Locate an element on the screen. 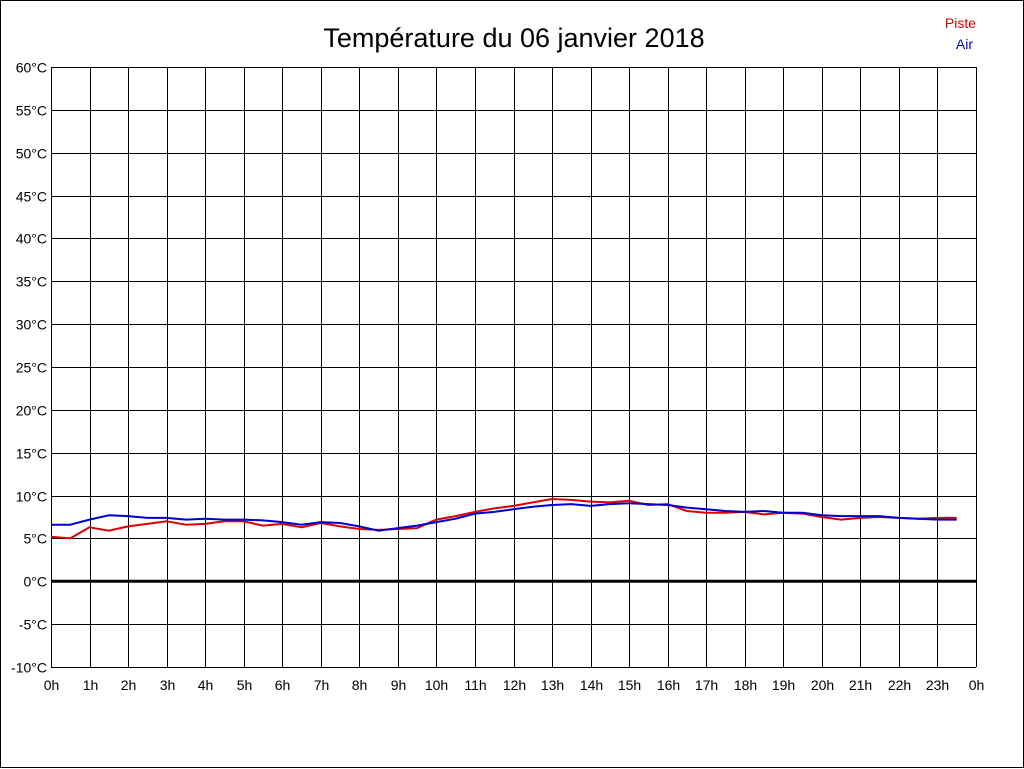 The height and width of the screenshot is (769, 1024). x-tick-label: 17h is located at coordinates (706, 685).